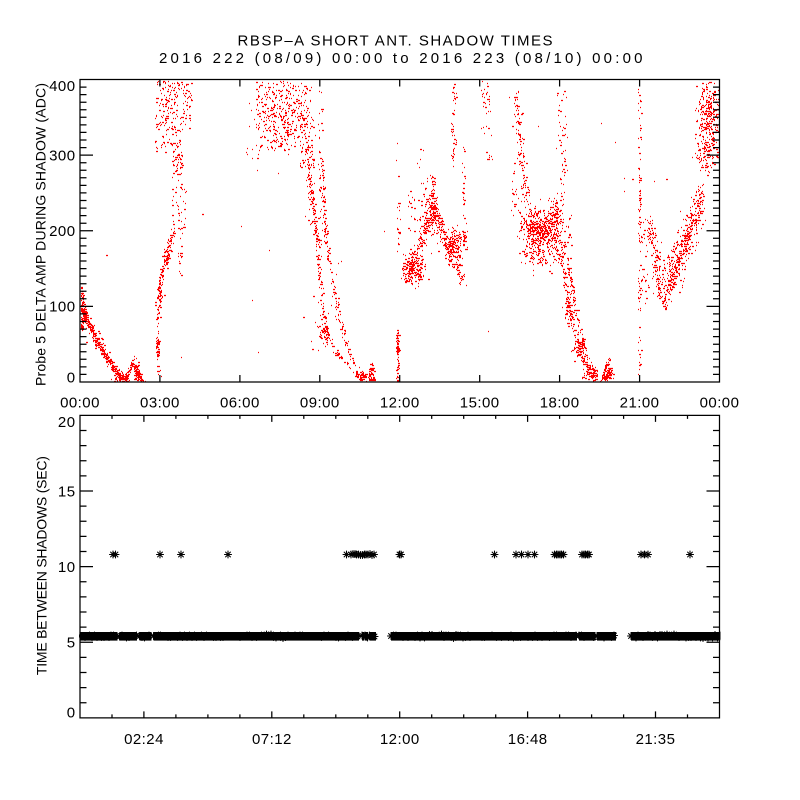  Describe the element at coordinates (67, 567) in the screenshot. I see `svg-text: 10` at that location.